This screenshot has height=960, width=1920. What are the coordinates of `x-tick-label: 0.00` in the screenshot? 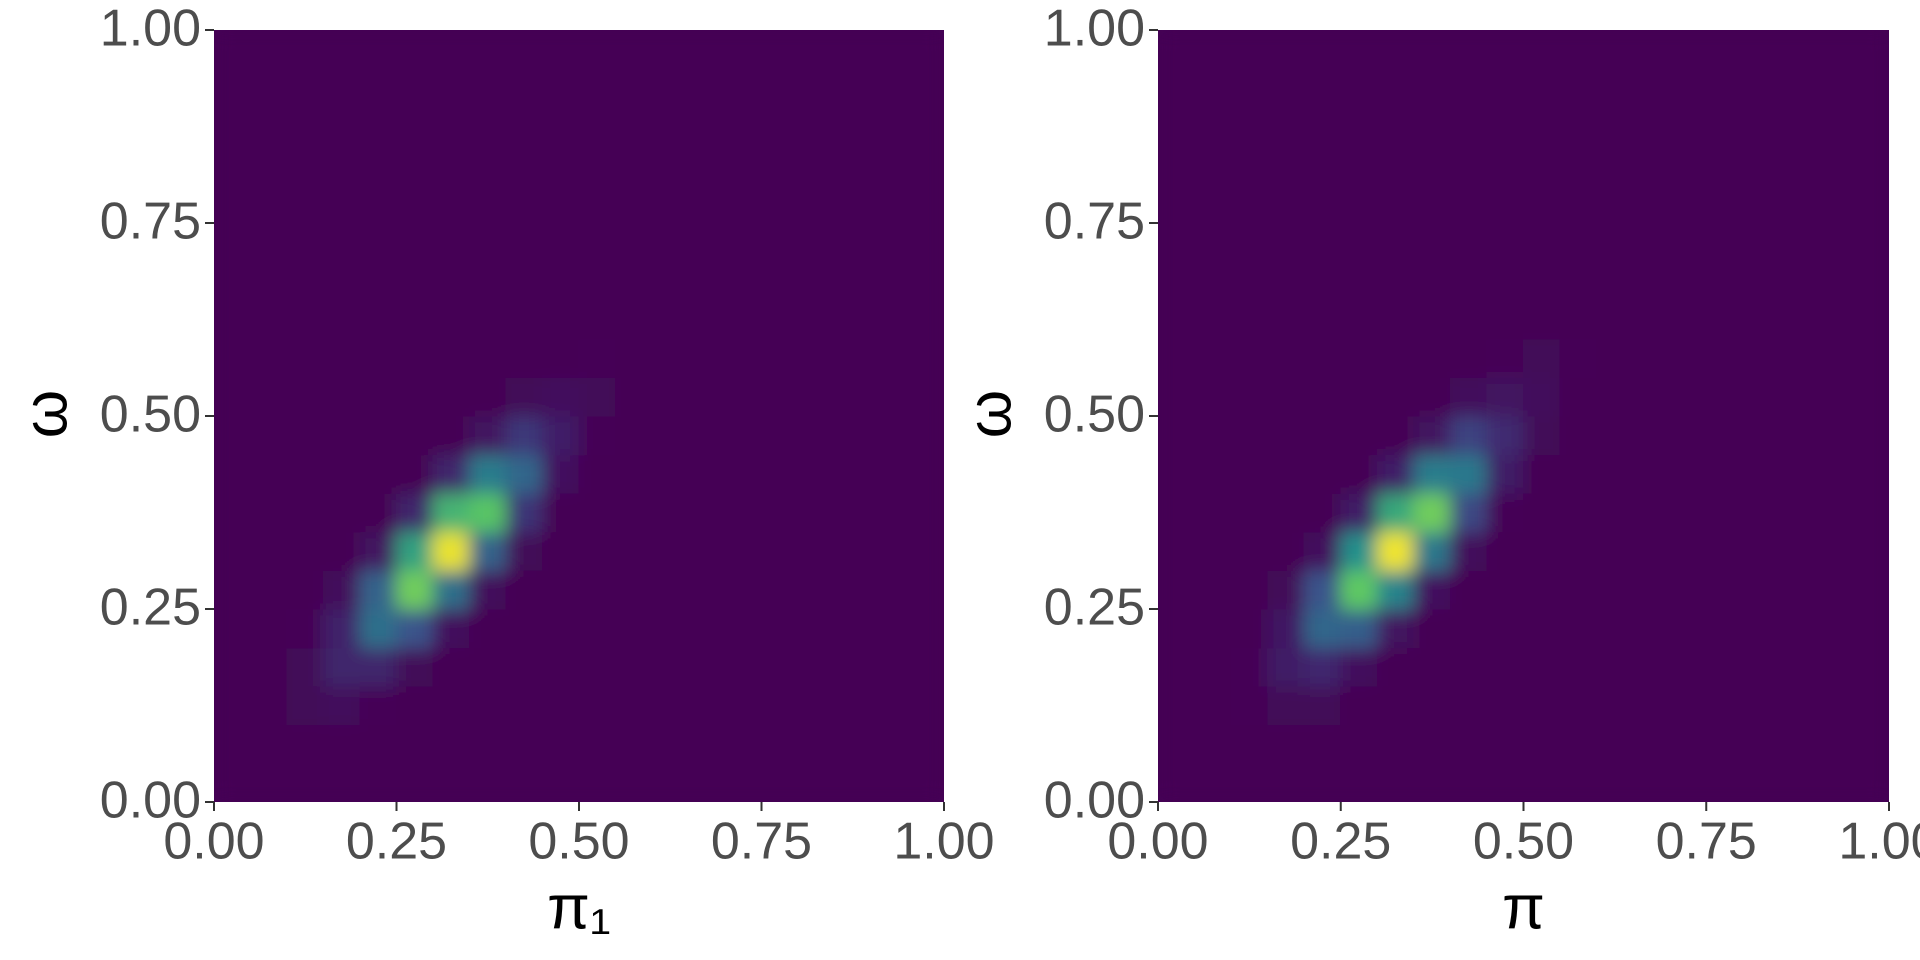 It's located at (213, 842).